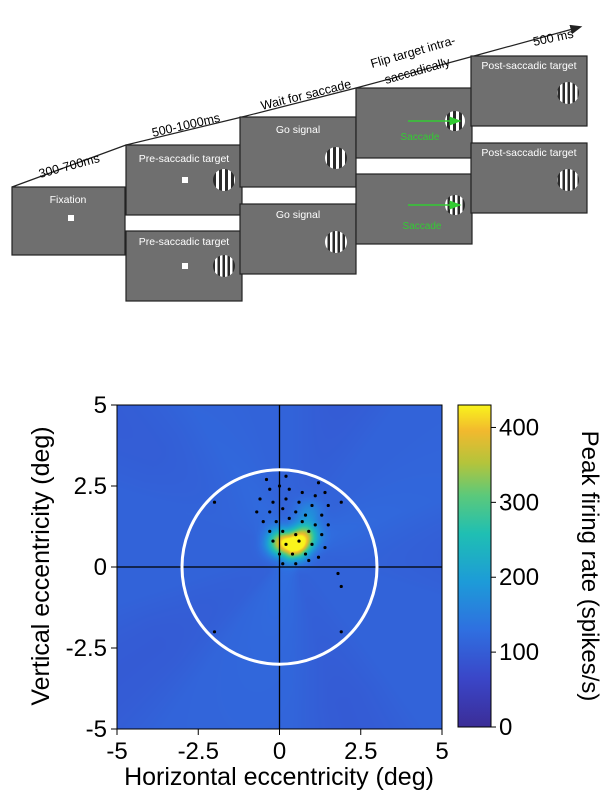 The height and width of the screenshot is (800, 607). Describe the element at coordinates (71, 218) in the screenshot. I see `fixation-point` at that location.